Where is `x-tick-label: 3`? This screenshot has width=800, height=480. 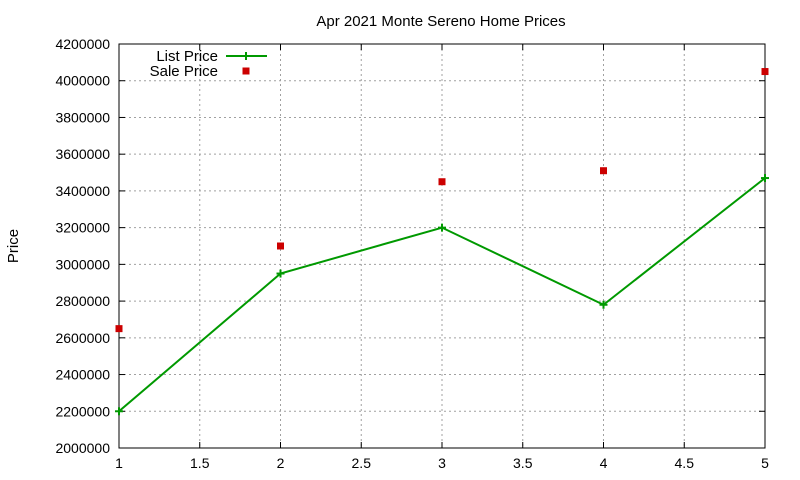 x-tick-label: 3 is located at coordinates (442, 463).